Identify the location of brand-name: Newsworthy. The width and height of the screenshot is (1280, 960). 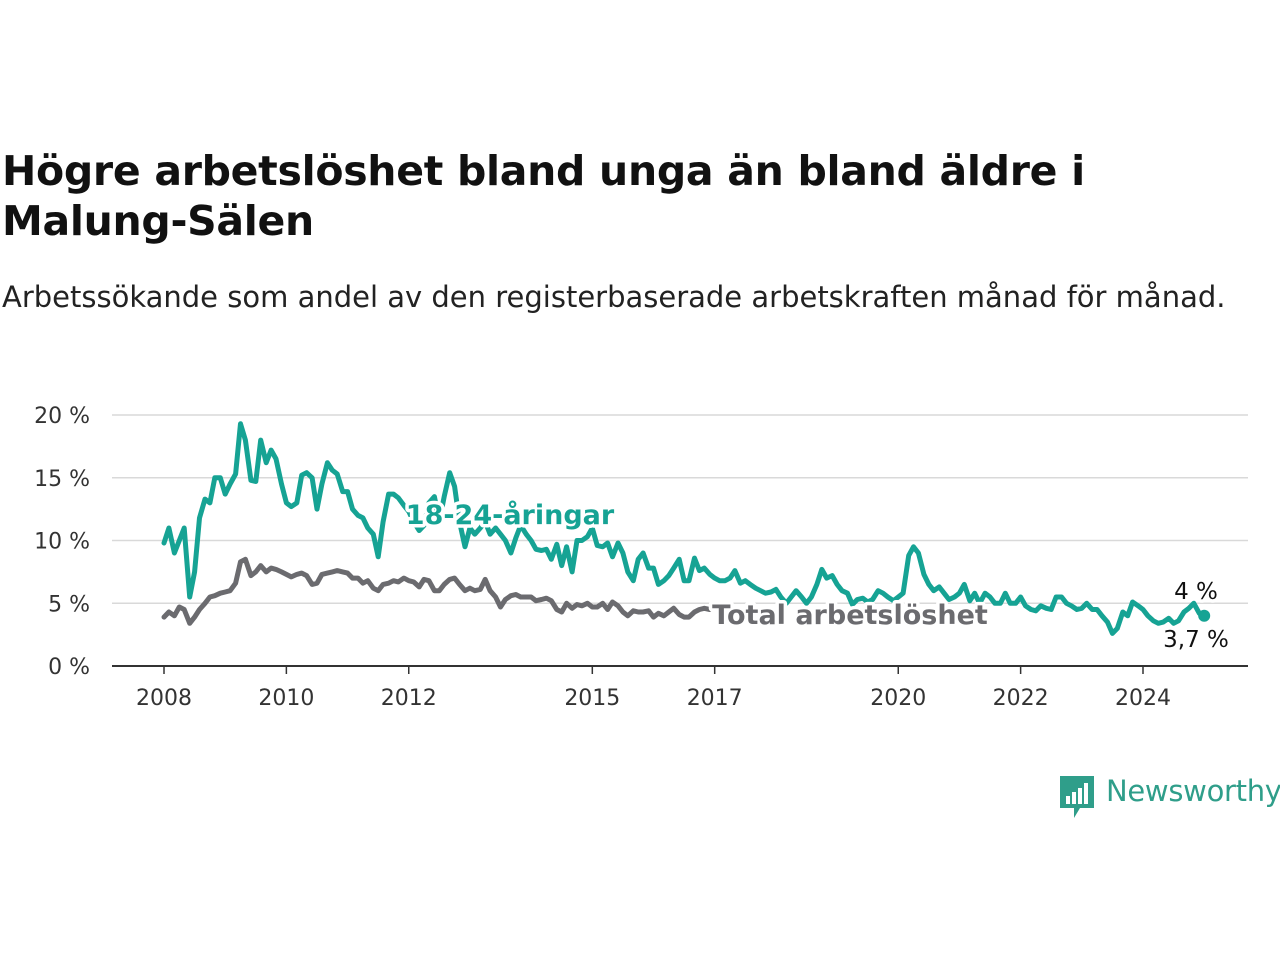
(1193, 791).